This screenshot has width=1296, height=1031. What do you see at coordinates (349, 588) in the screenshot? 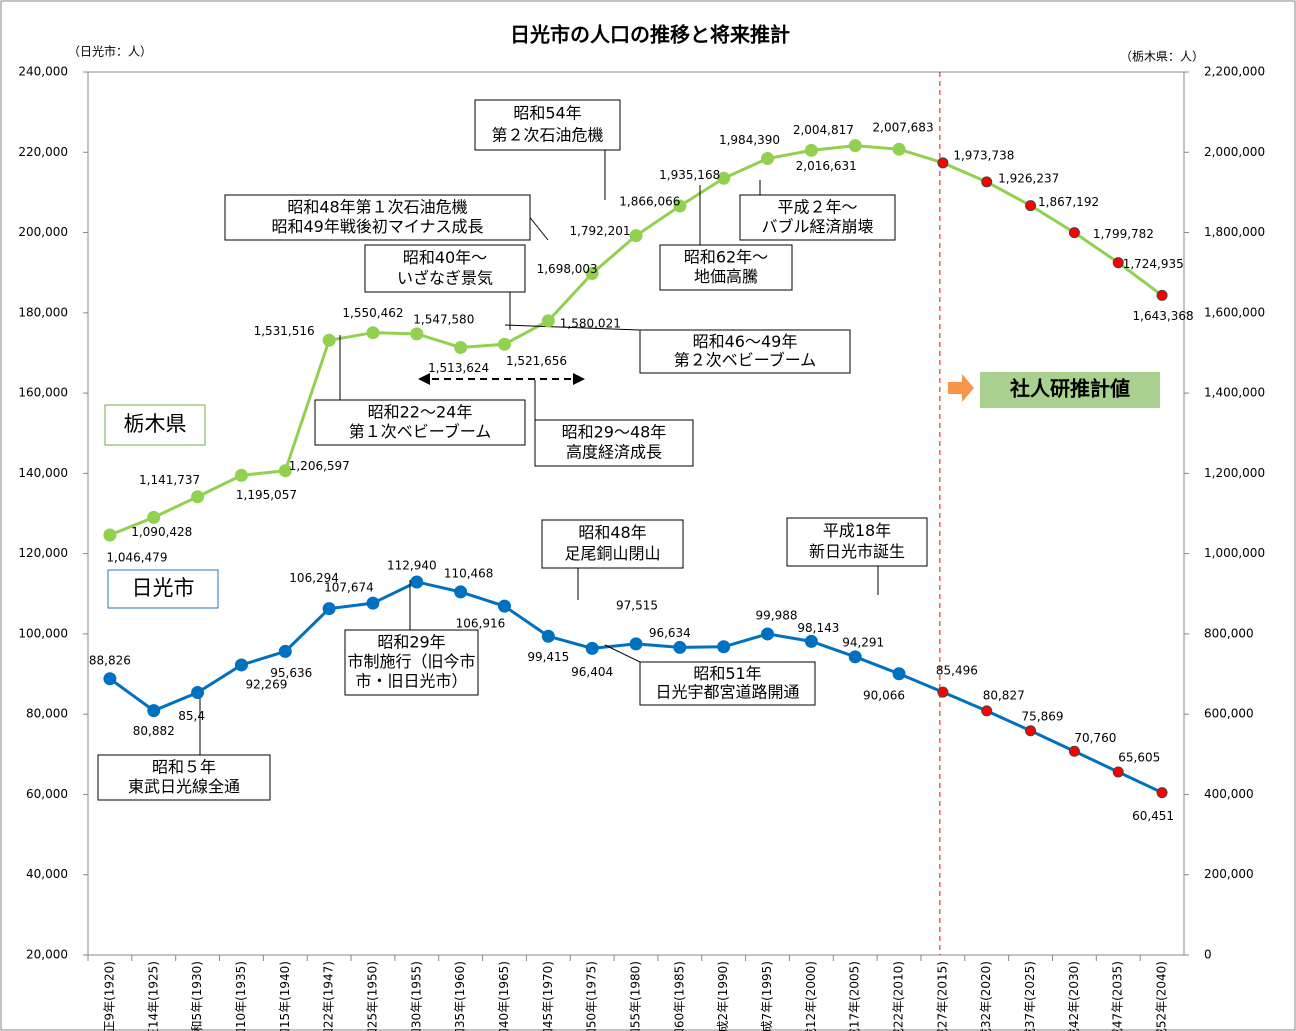
I see `data-label: 107,674` at bounding box center [349, 588].